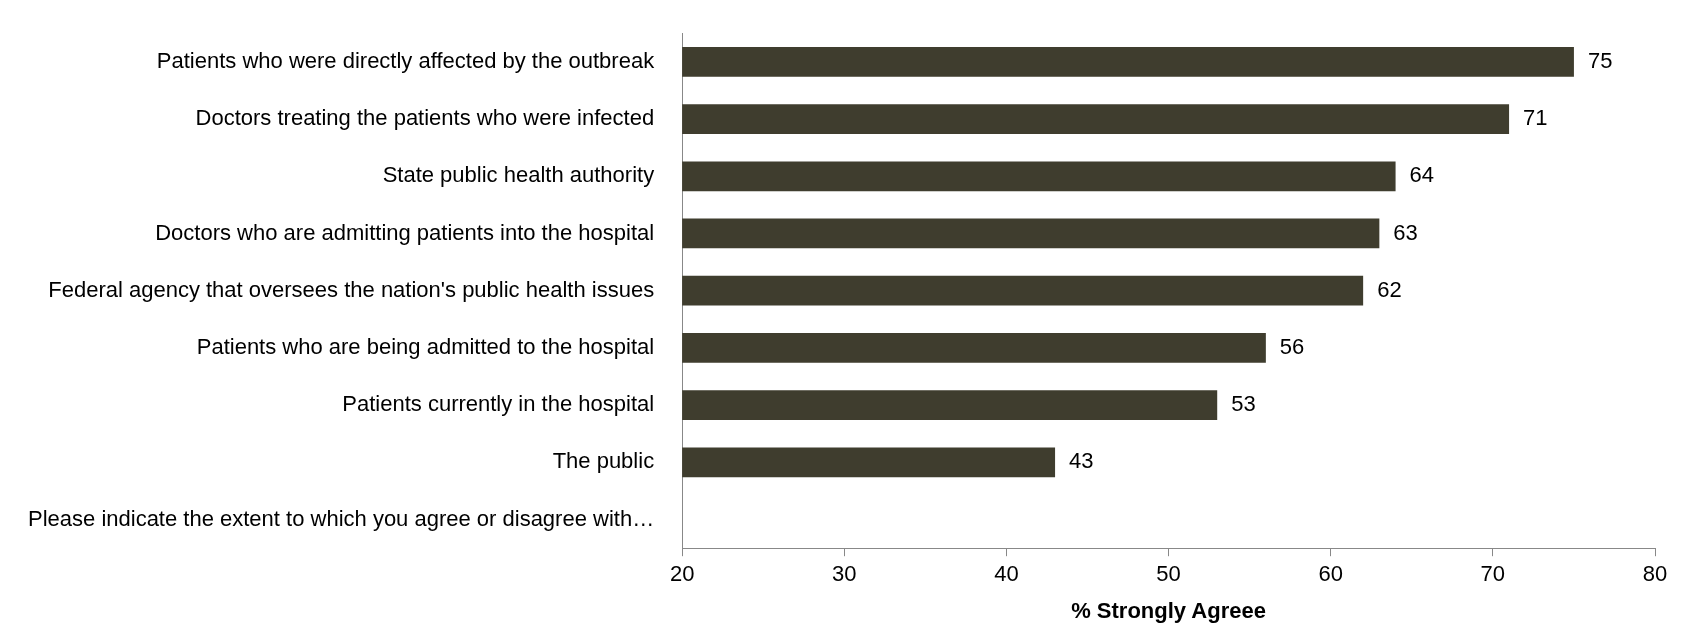 This screenshot has height=633, width=1685. I want to click on y-tick-label: Patients who are being admitted to the hospital, so click(425, 346).